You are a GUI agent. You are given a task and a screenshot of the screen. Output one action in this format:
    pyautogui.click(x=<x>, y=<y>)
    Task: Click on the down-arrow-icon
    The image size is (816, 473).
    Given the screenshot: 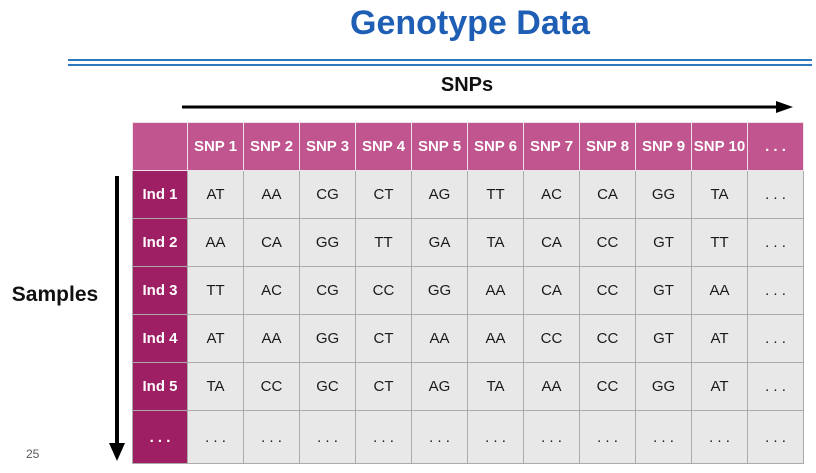 What is the action you would take?
    pyautogui.click(x=117, y=318)
    